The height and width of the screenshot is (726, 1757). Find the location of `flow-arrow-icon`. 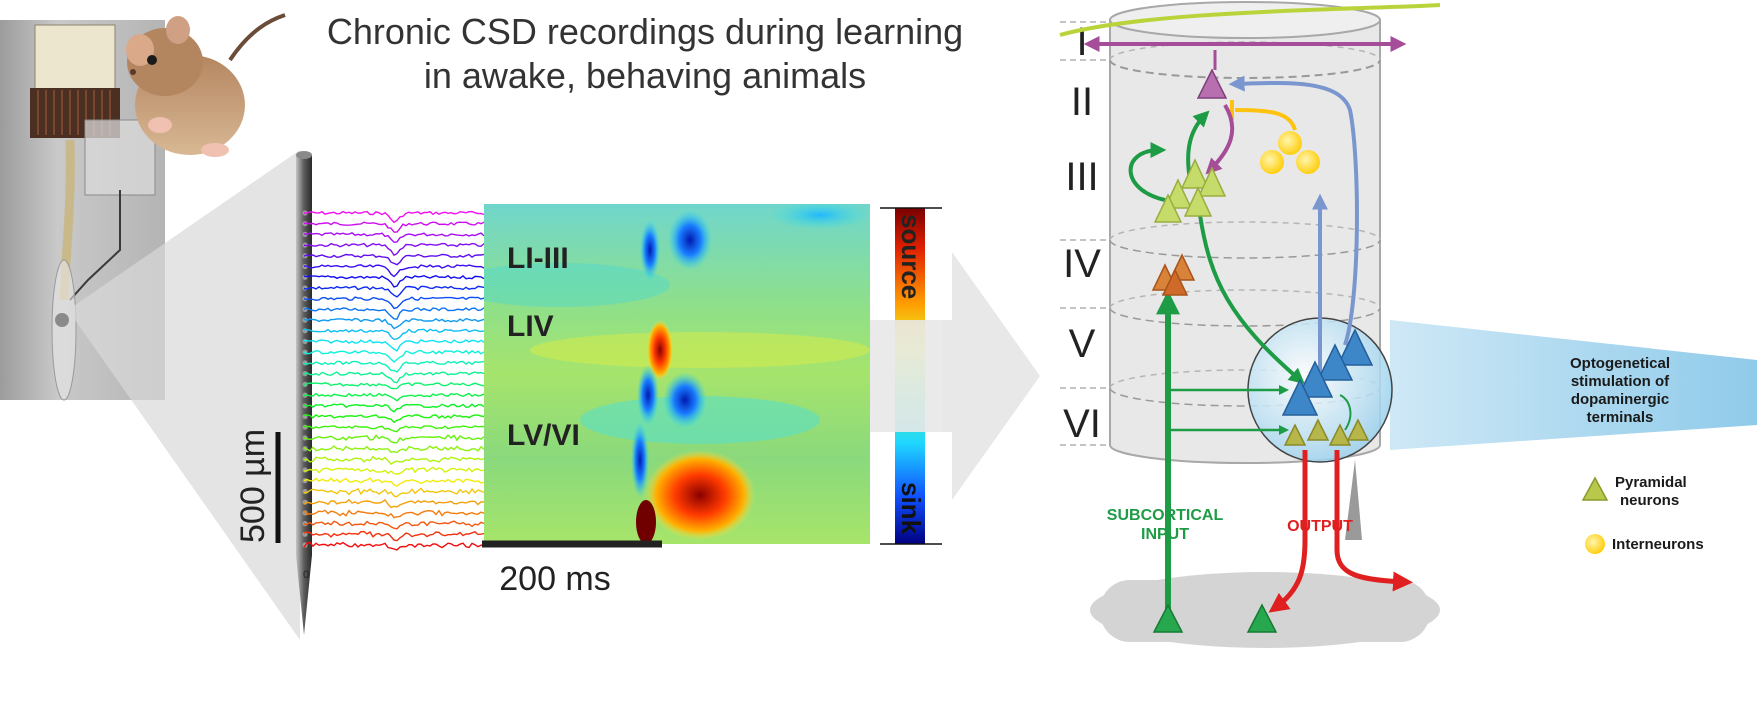

flow-arrow-icon is located at coordinates (991, 376).